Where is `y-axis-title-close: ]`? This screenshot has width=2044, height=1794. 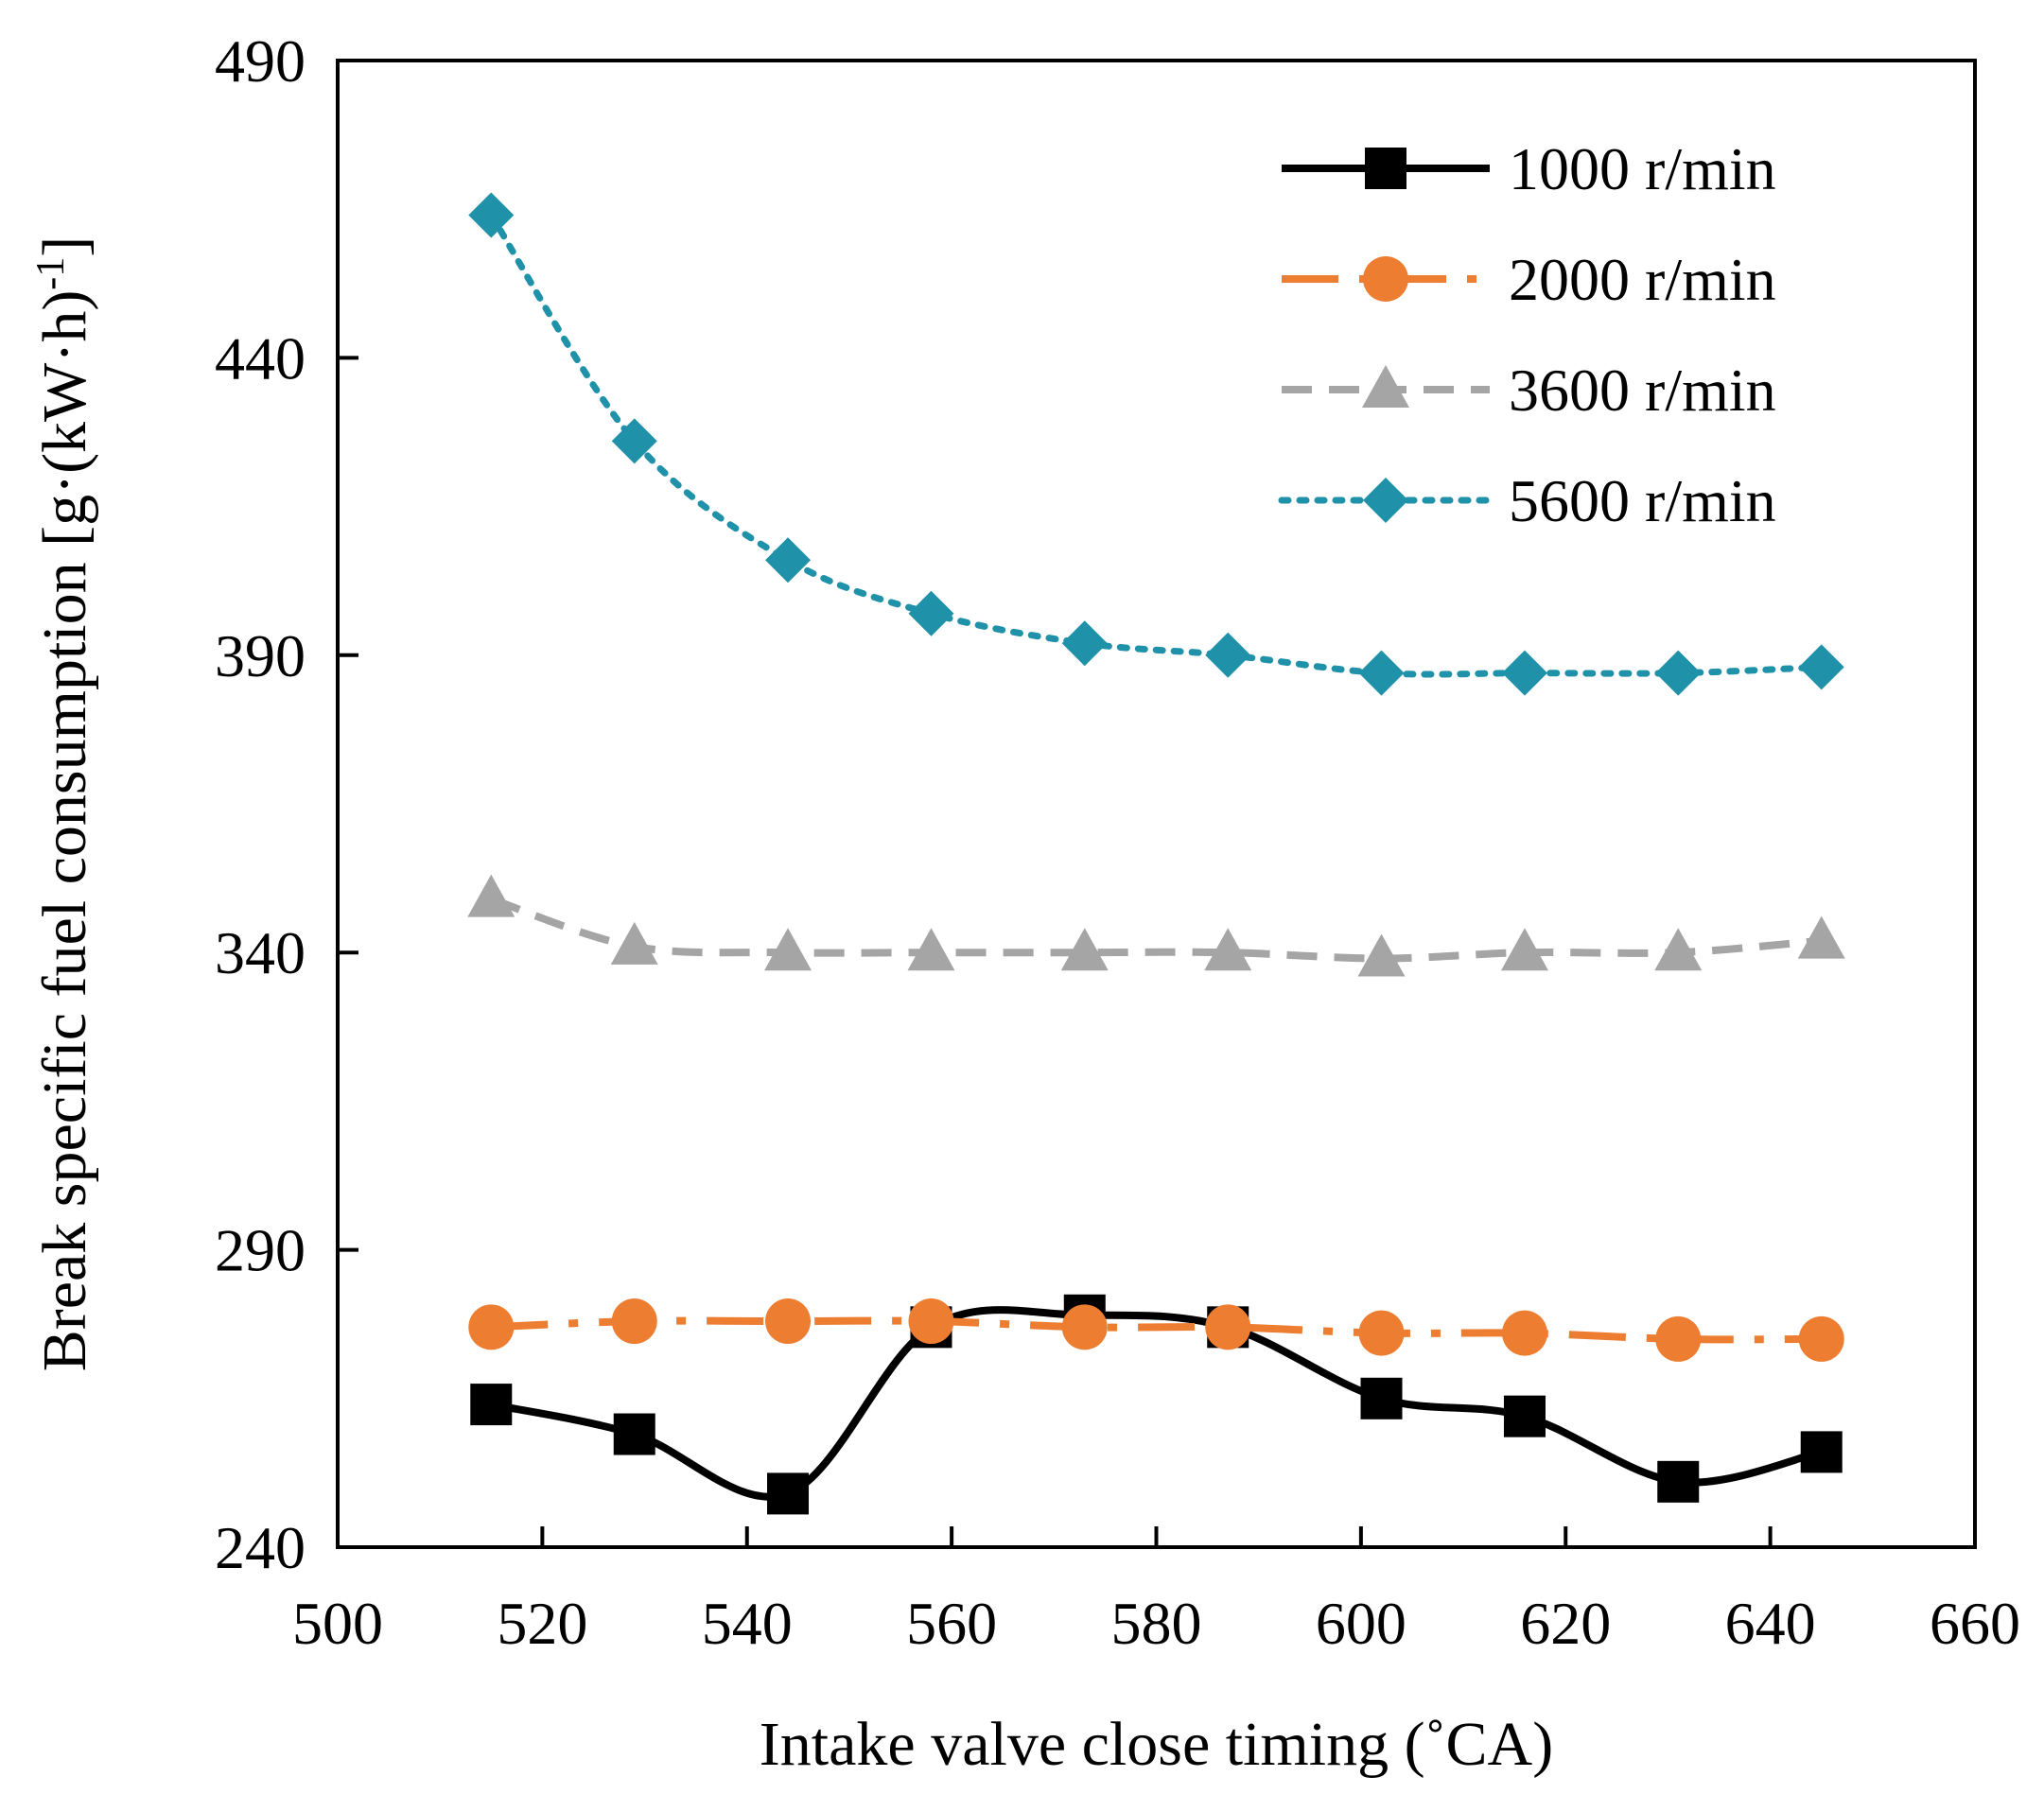 y-axis-title-close: ] is located at coordinates (64, 246).